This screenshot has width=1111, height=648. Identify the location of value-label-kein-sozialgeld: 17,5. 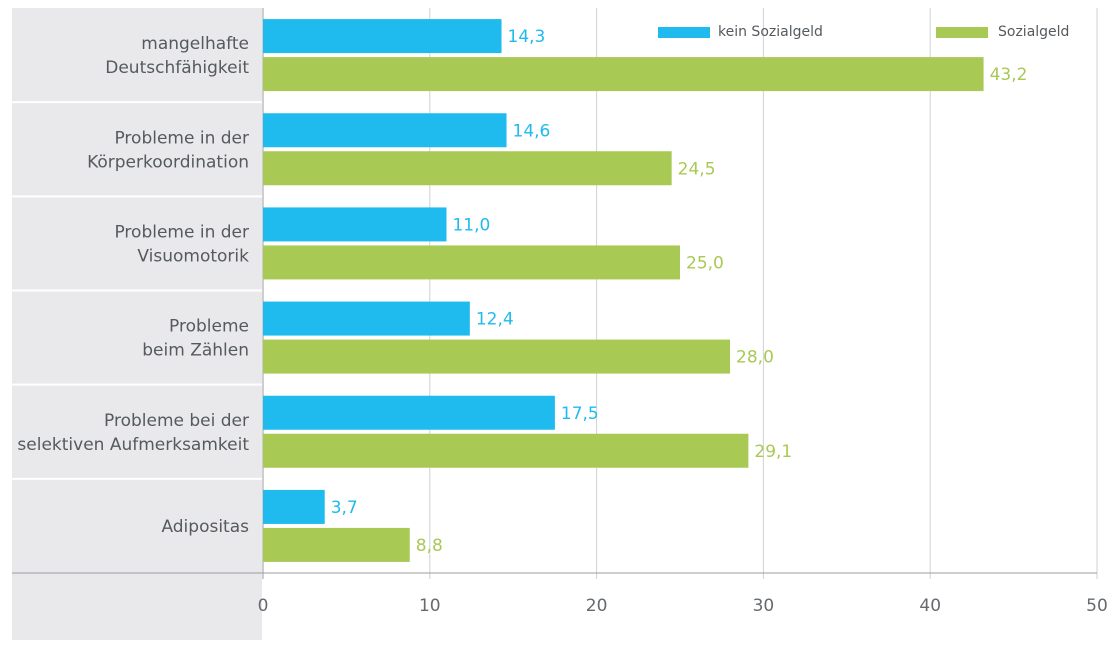
(580, 414).